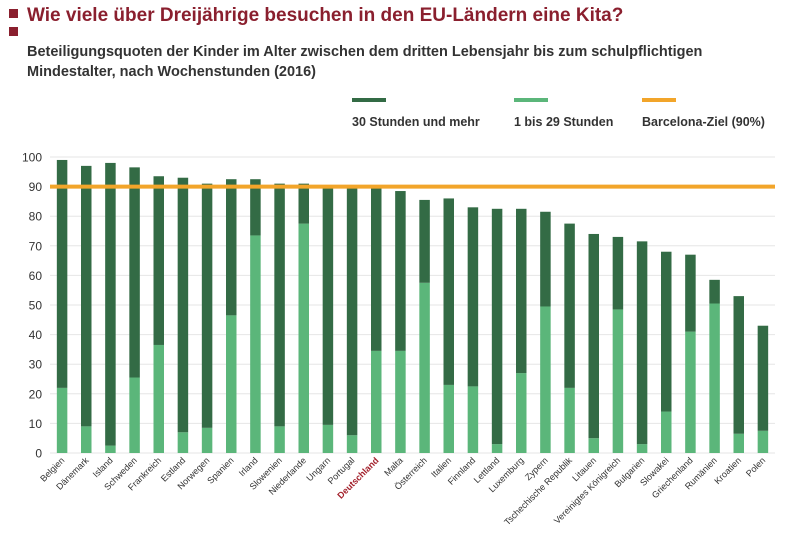 This screenshot has width=800, height=534. What do you see at coordinates (727, 470) in the screenshot?
I see `x-tick-label: Kroatien` at bounding box center [727, 470].